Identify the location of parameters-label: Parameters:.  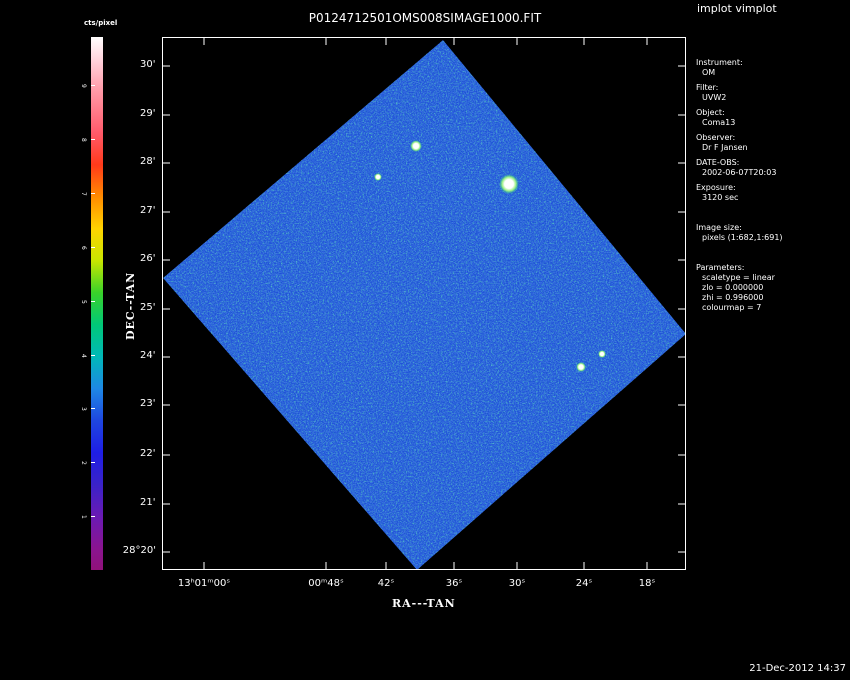
(720, 267).